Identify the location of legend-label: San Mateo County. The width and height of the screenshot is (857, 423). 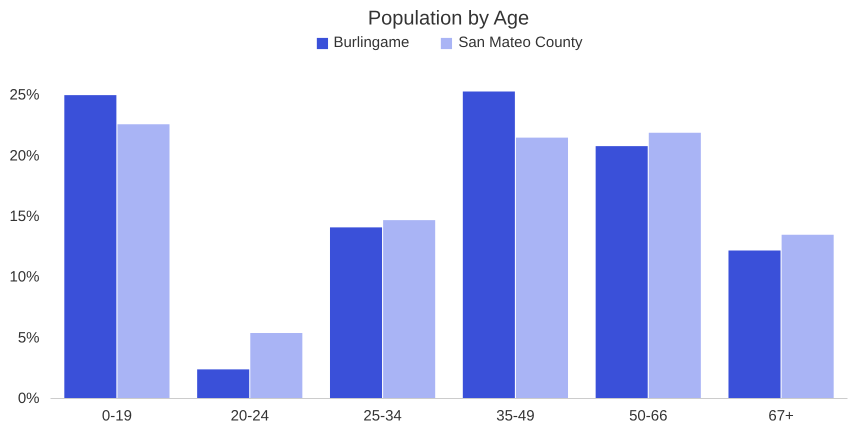
(520, 42).